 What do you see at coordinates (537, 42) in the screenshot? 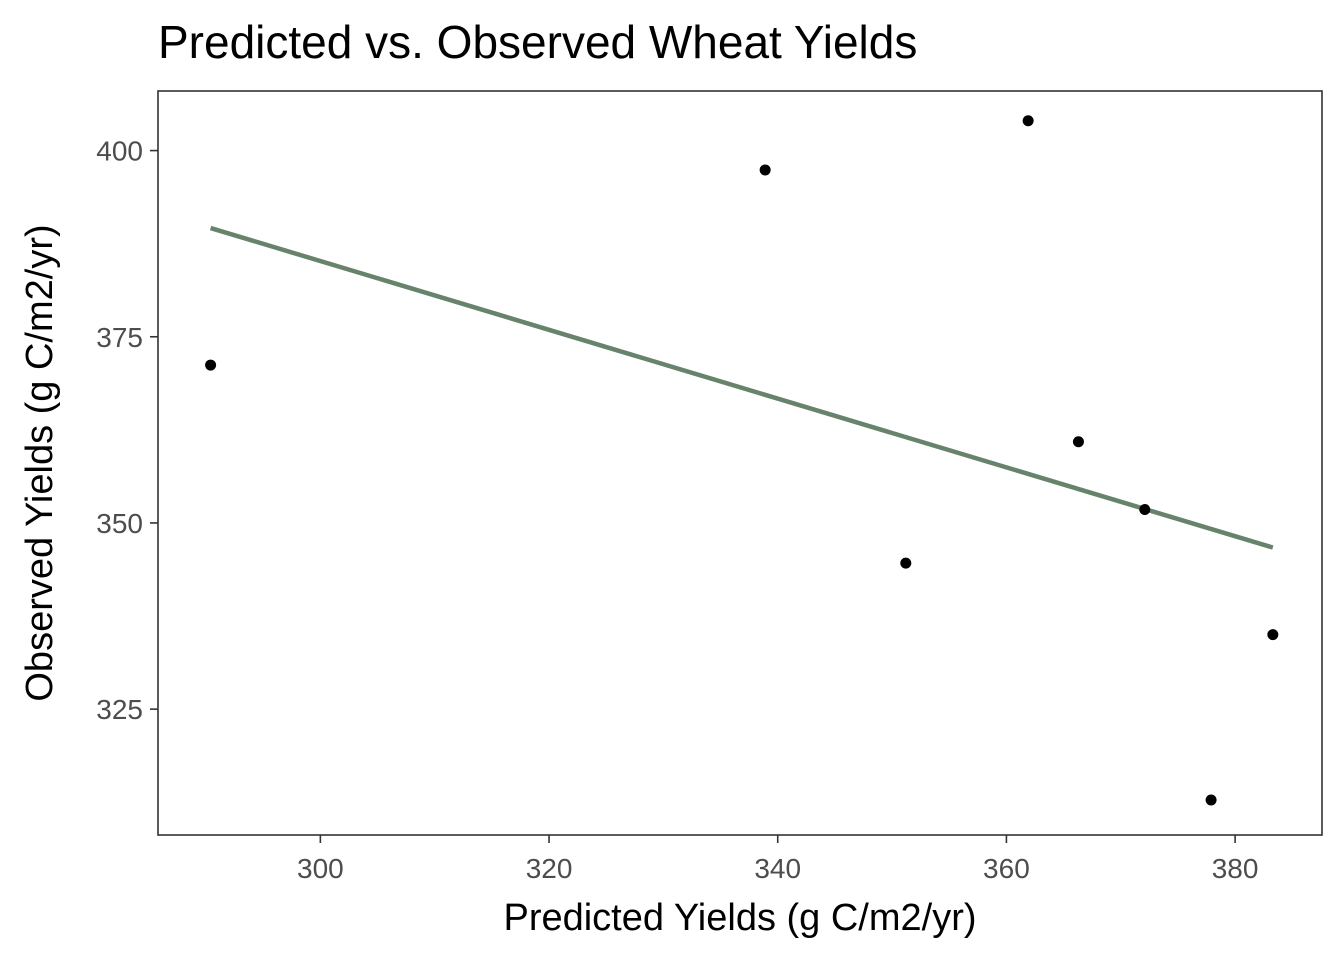
I see `chart-title: Predicted vs. Observed Wheat Yields` at bounding box center [537, 42].